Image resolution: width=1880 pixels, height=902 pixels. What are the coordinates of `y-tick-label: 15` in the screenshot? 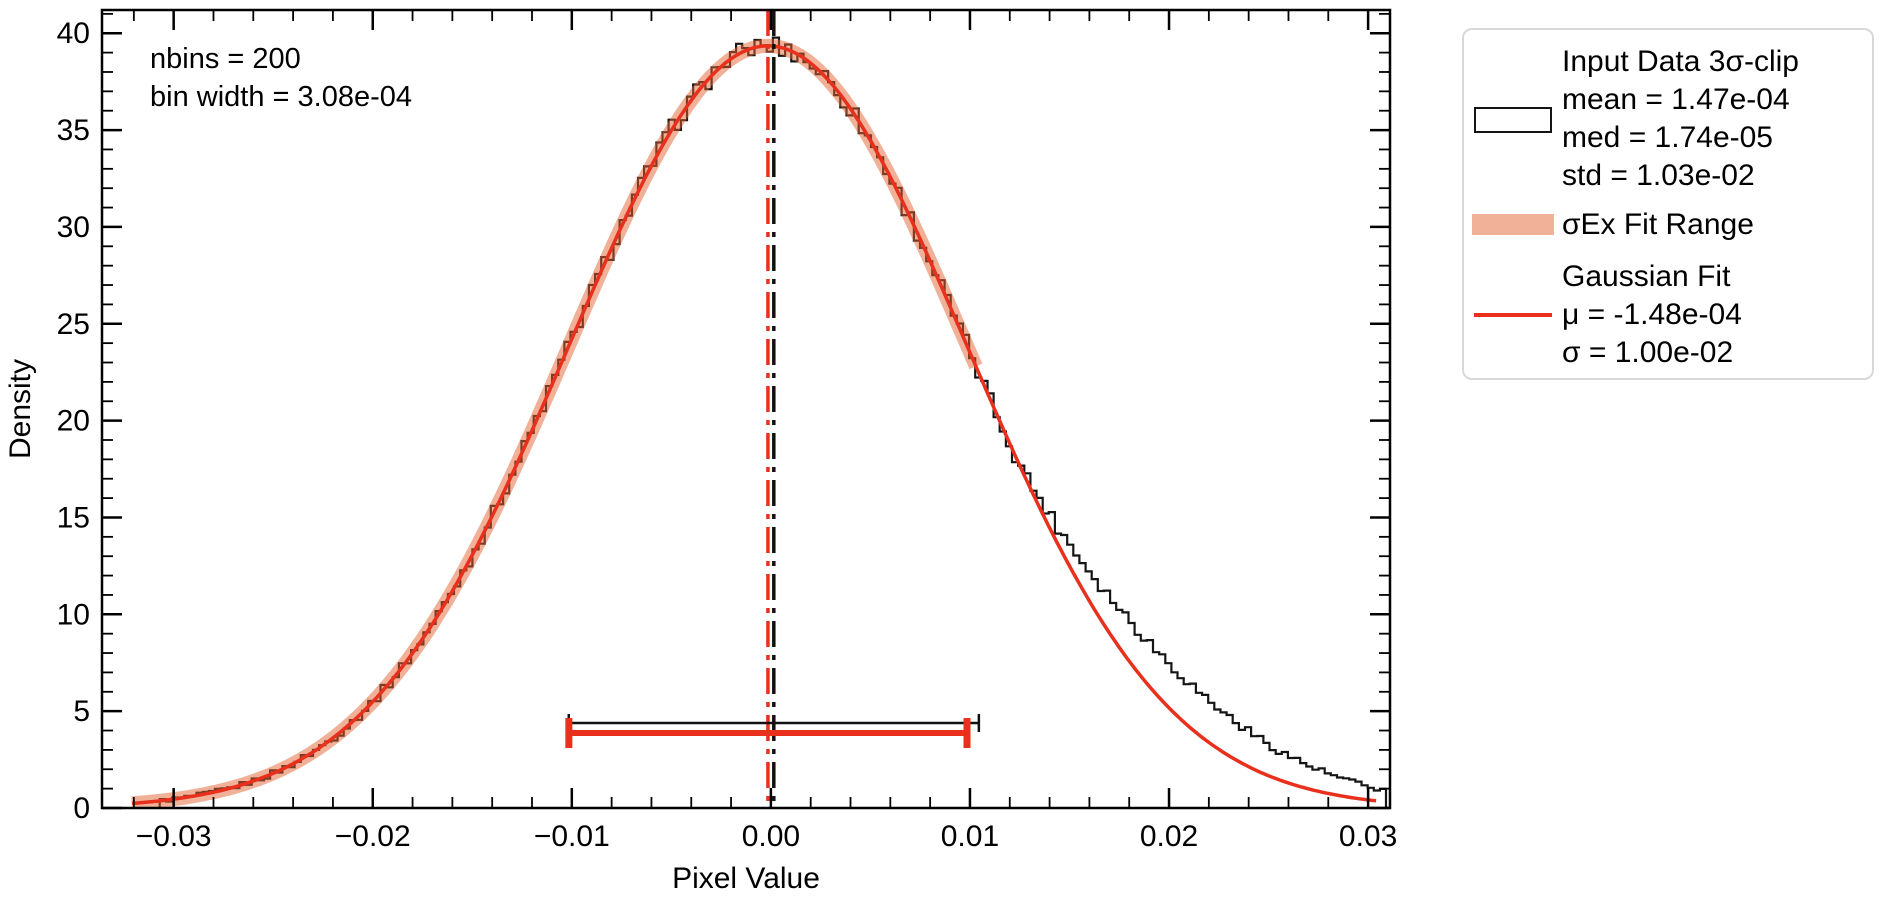 It's located at (73, 517).